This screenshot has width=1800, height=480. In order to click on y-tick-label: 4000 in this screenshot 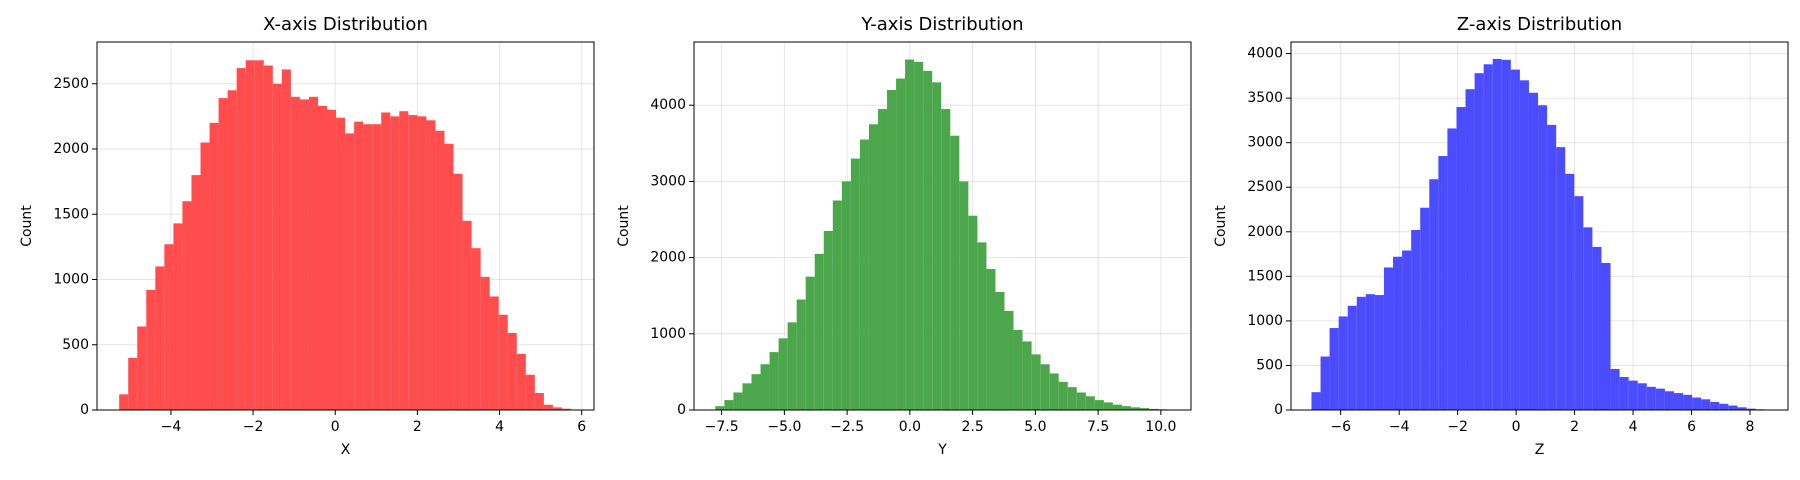, I will do `click(668, 105)`.